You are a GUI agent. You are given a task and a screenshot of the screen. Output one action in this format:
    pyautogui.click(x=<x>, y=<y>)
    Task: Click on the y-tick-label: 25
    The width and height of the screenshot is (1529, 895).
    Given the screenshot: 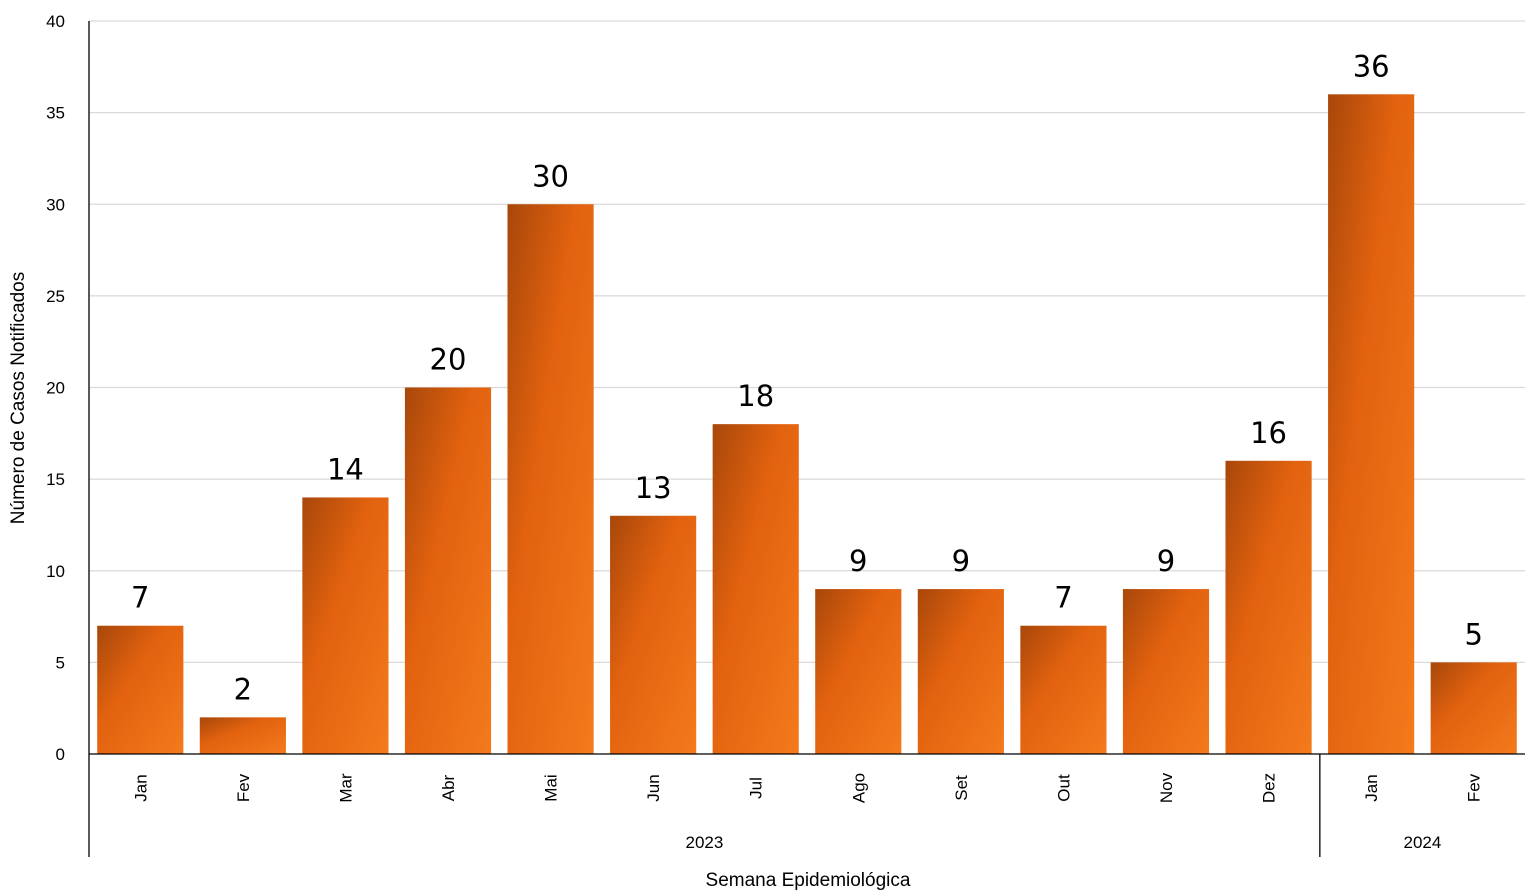 What is the action you would take?
    pyautogui.click(x=55, y=296)
    